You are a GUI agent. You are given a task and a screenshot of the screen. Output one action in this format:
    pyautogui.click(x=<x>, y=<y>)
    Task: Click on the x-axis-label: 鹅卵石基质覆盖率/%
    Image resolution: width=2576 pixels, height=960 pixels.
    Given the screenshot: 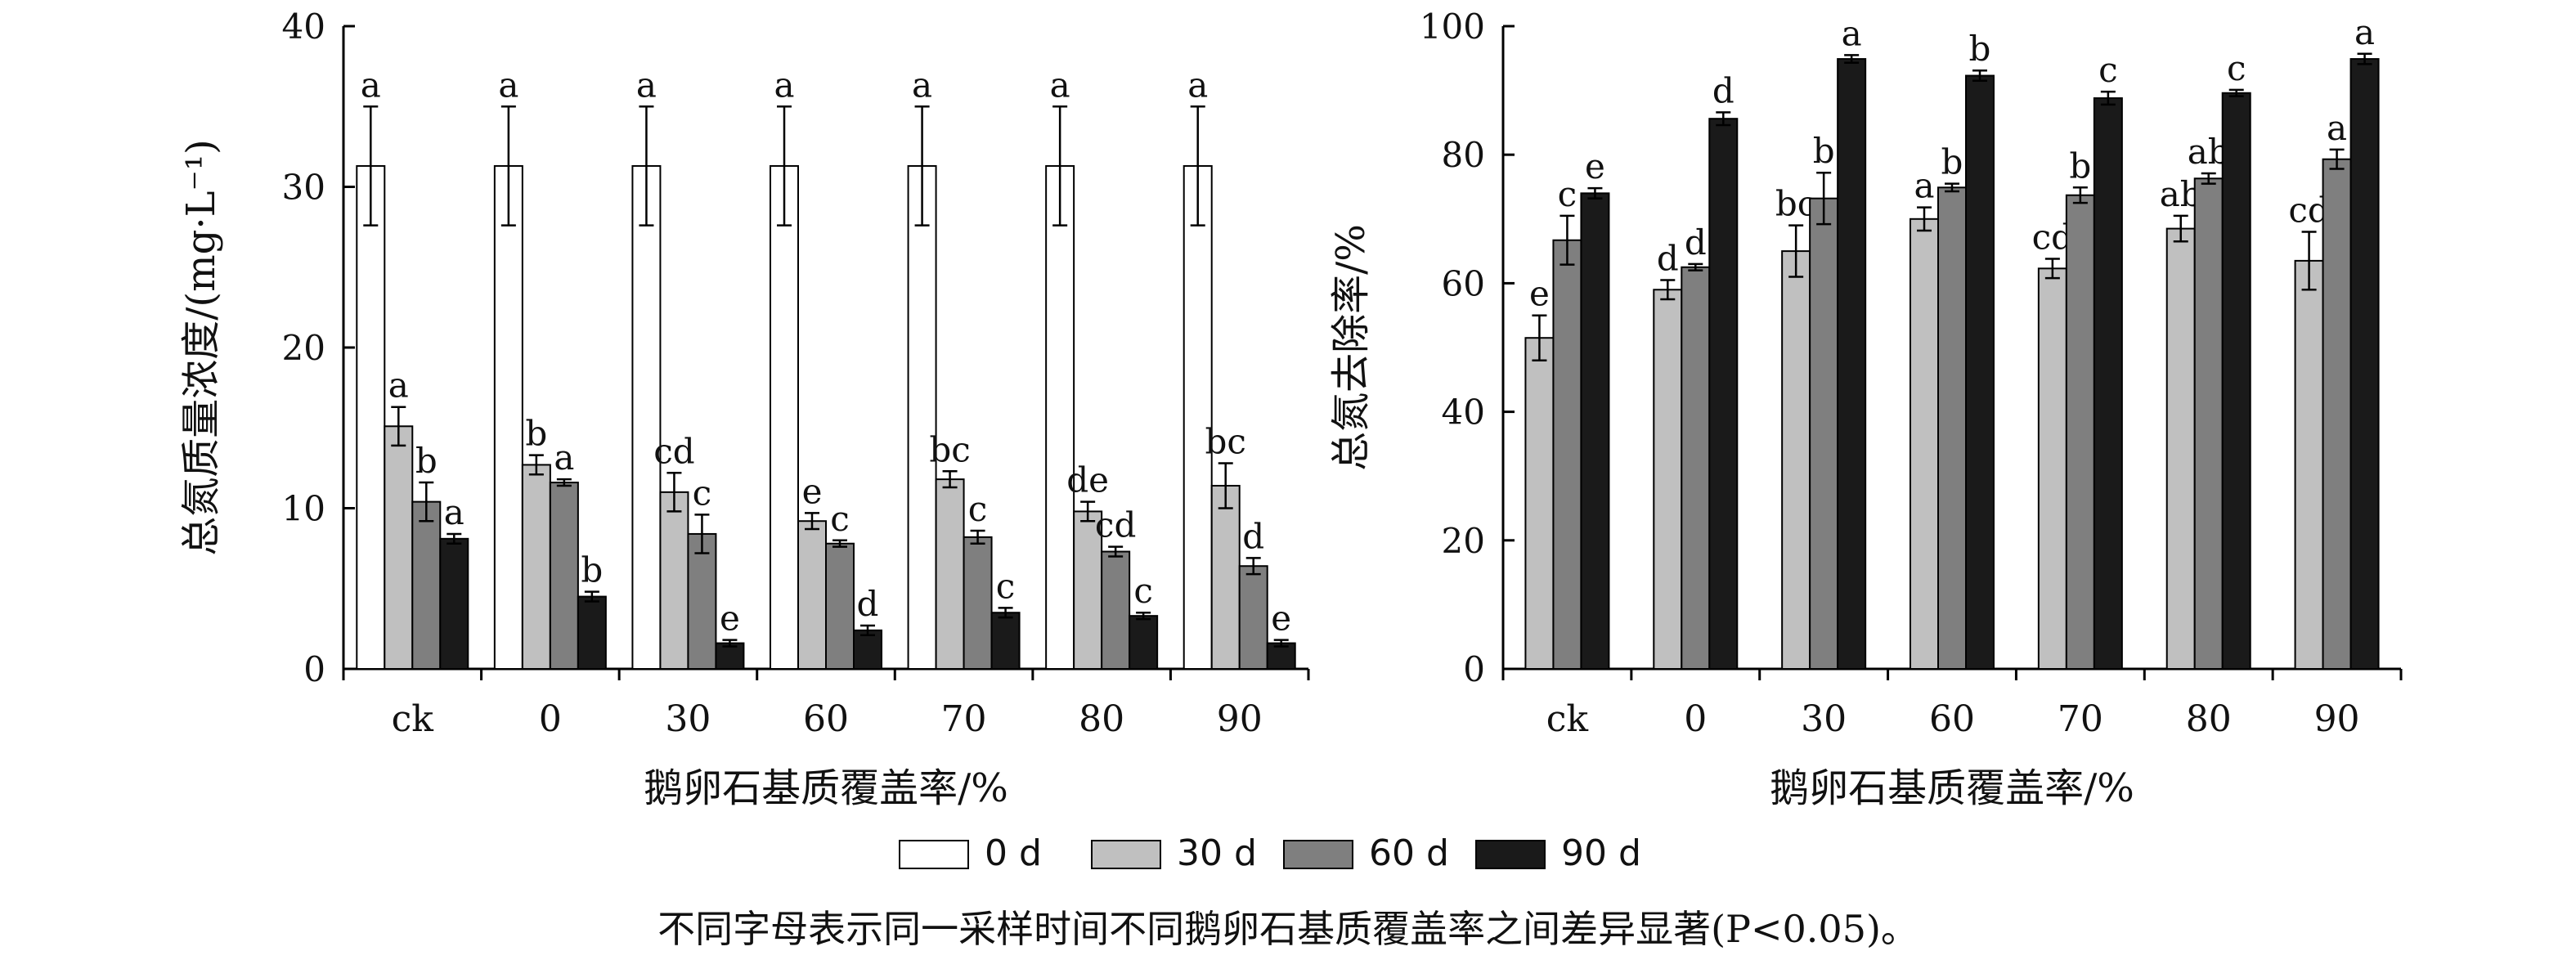 What is the action you would take?
    pyautogui.click(x=1952, y=788)
    